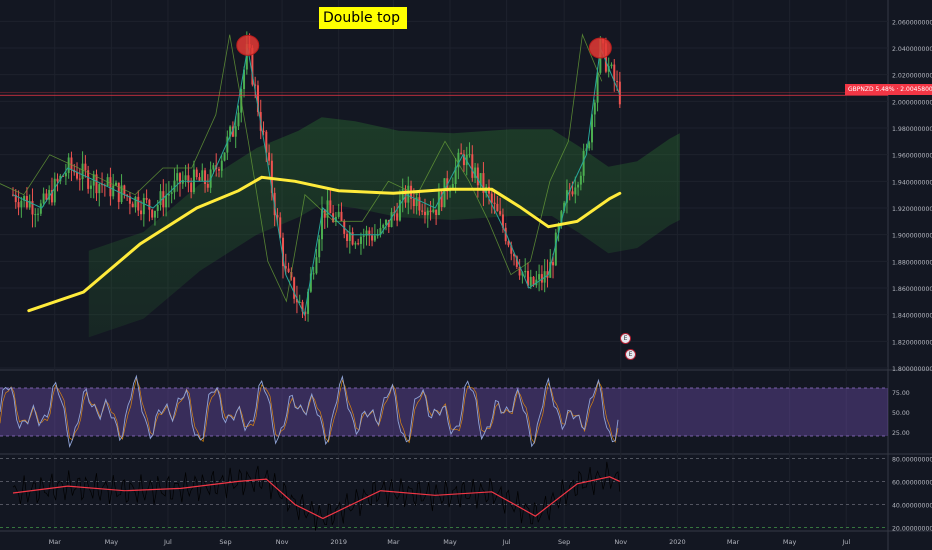 The image size is (932, 550). What do you see at coordinates (450, 542) in the screenshot?
I see `time-tick-label: May` at bounding box center [450, 542].